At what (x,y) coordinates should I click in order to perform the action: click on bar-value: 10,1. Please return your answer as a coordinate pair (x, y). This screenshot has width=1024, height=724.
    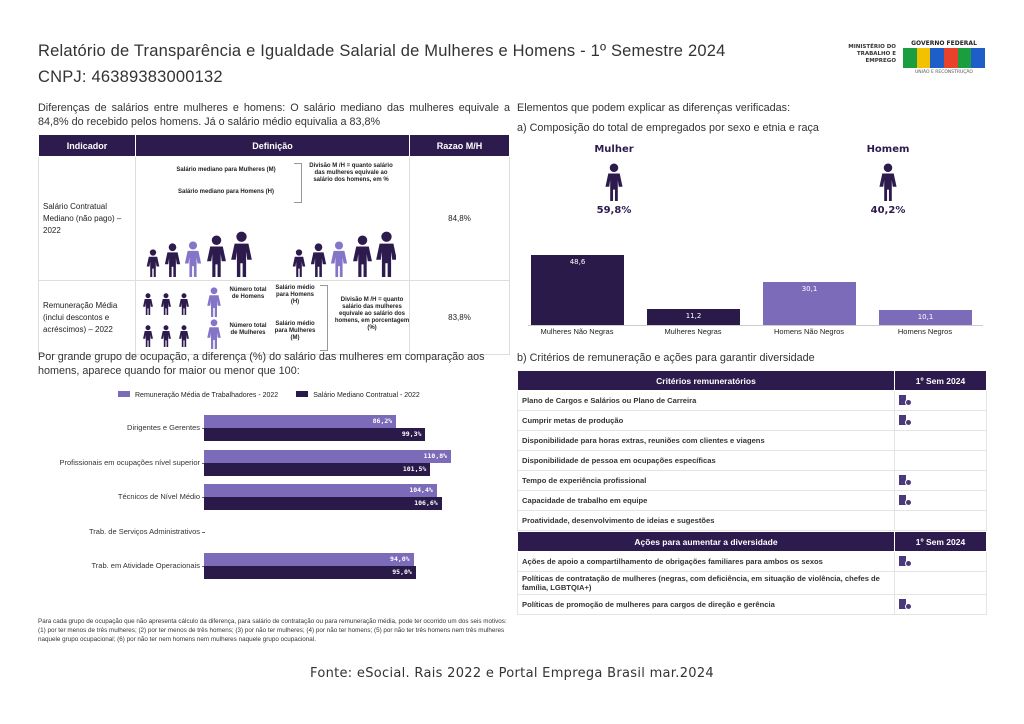
    Looking at the image, I should click on (925, 317).